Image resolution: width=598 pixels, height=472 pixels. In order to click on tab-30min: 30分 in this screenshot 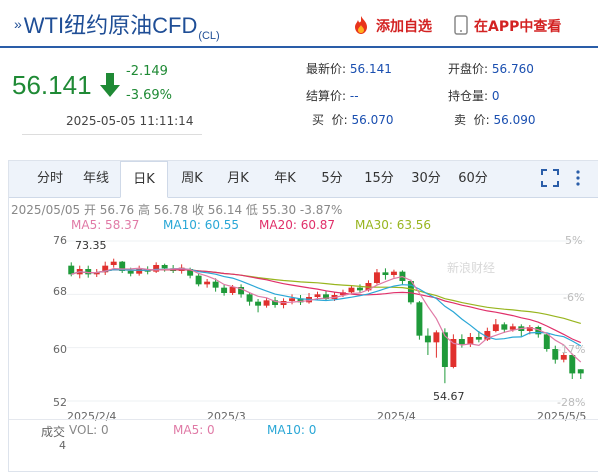, I will do `click(426, 178)`.